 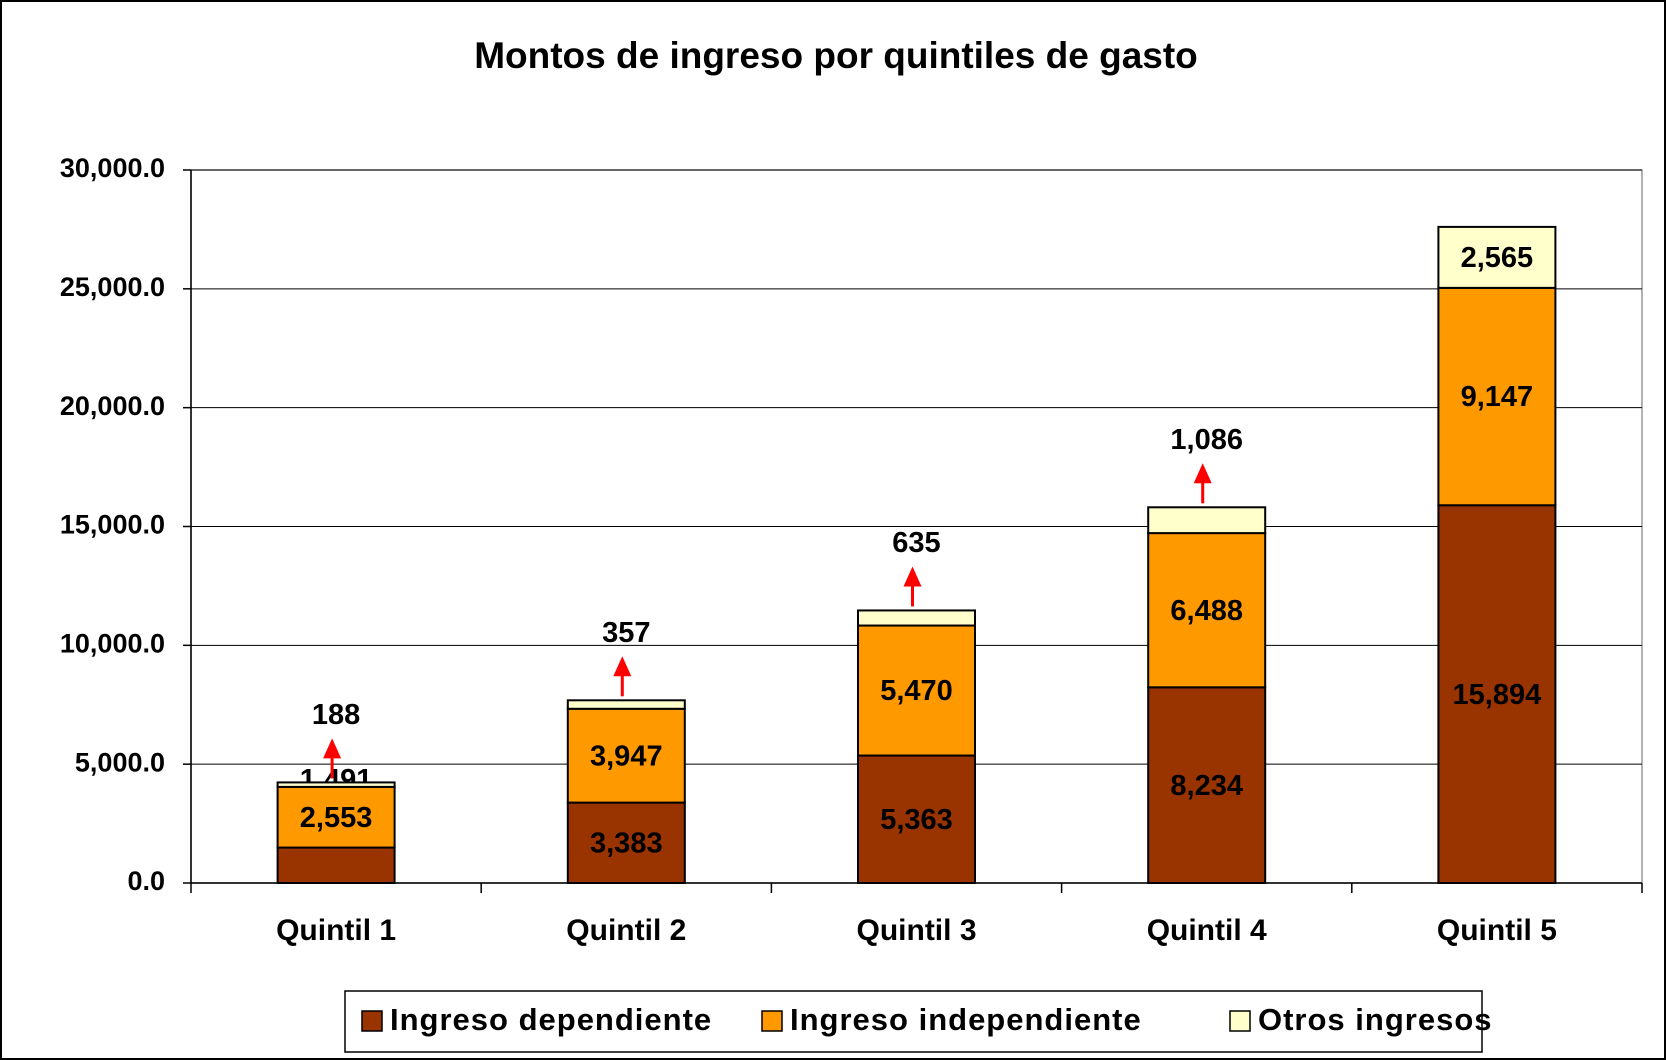 What do you see at coordinates (336, 715) in the screenshot?
I see `value-label: 188` at bounding box center [336, 715].